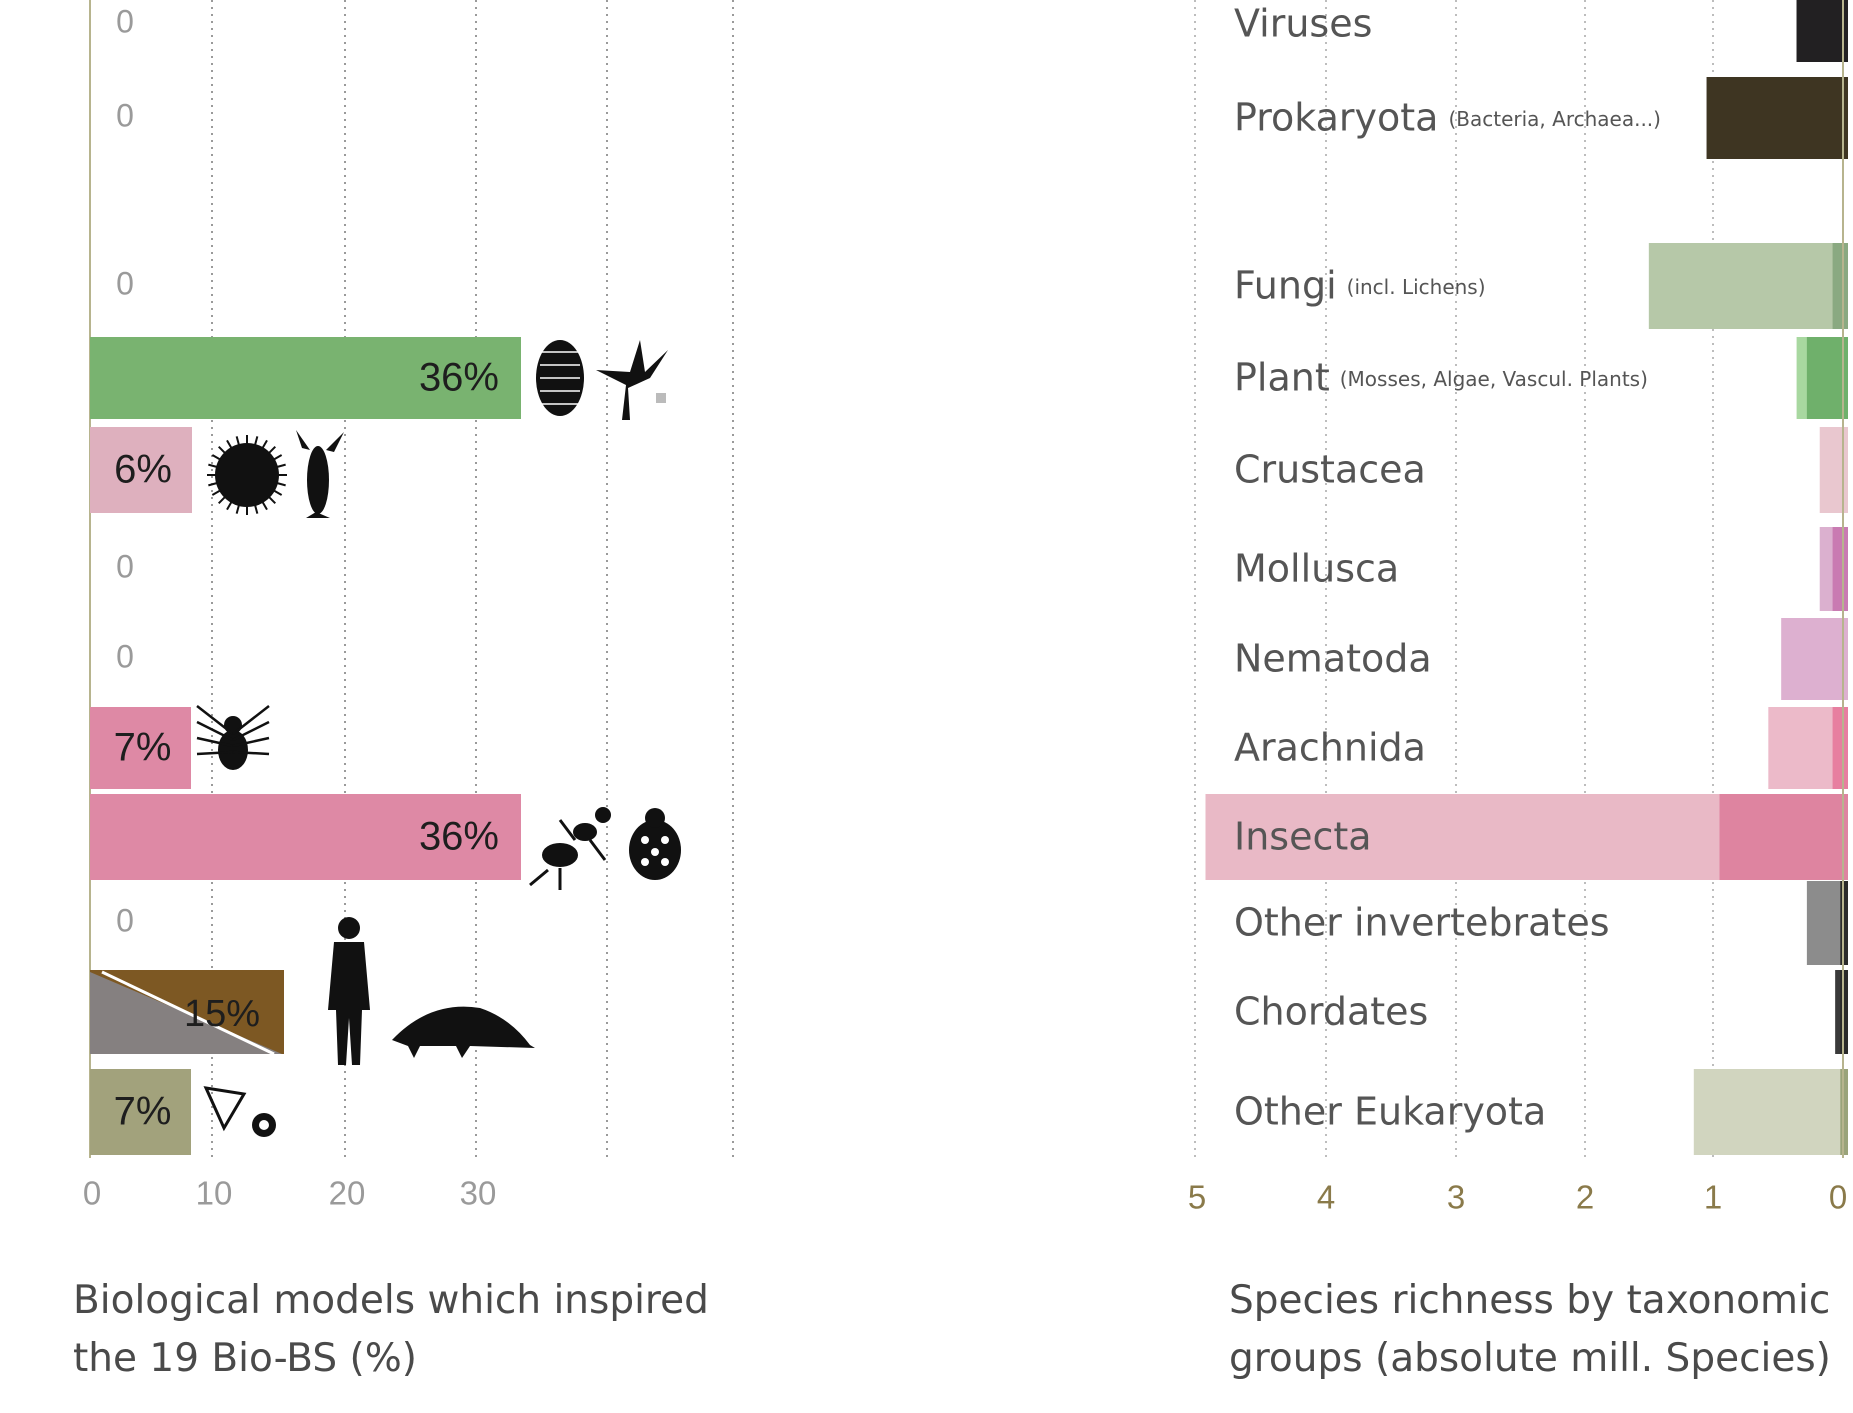  Describe the element at coordinates (1303, 837) in the screenshot. I see `right-category-label-insecta: Insecta` at that location.